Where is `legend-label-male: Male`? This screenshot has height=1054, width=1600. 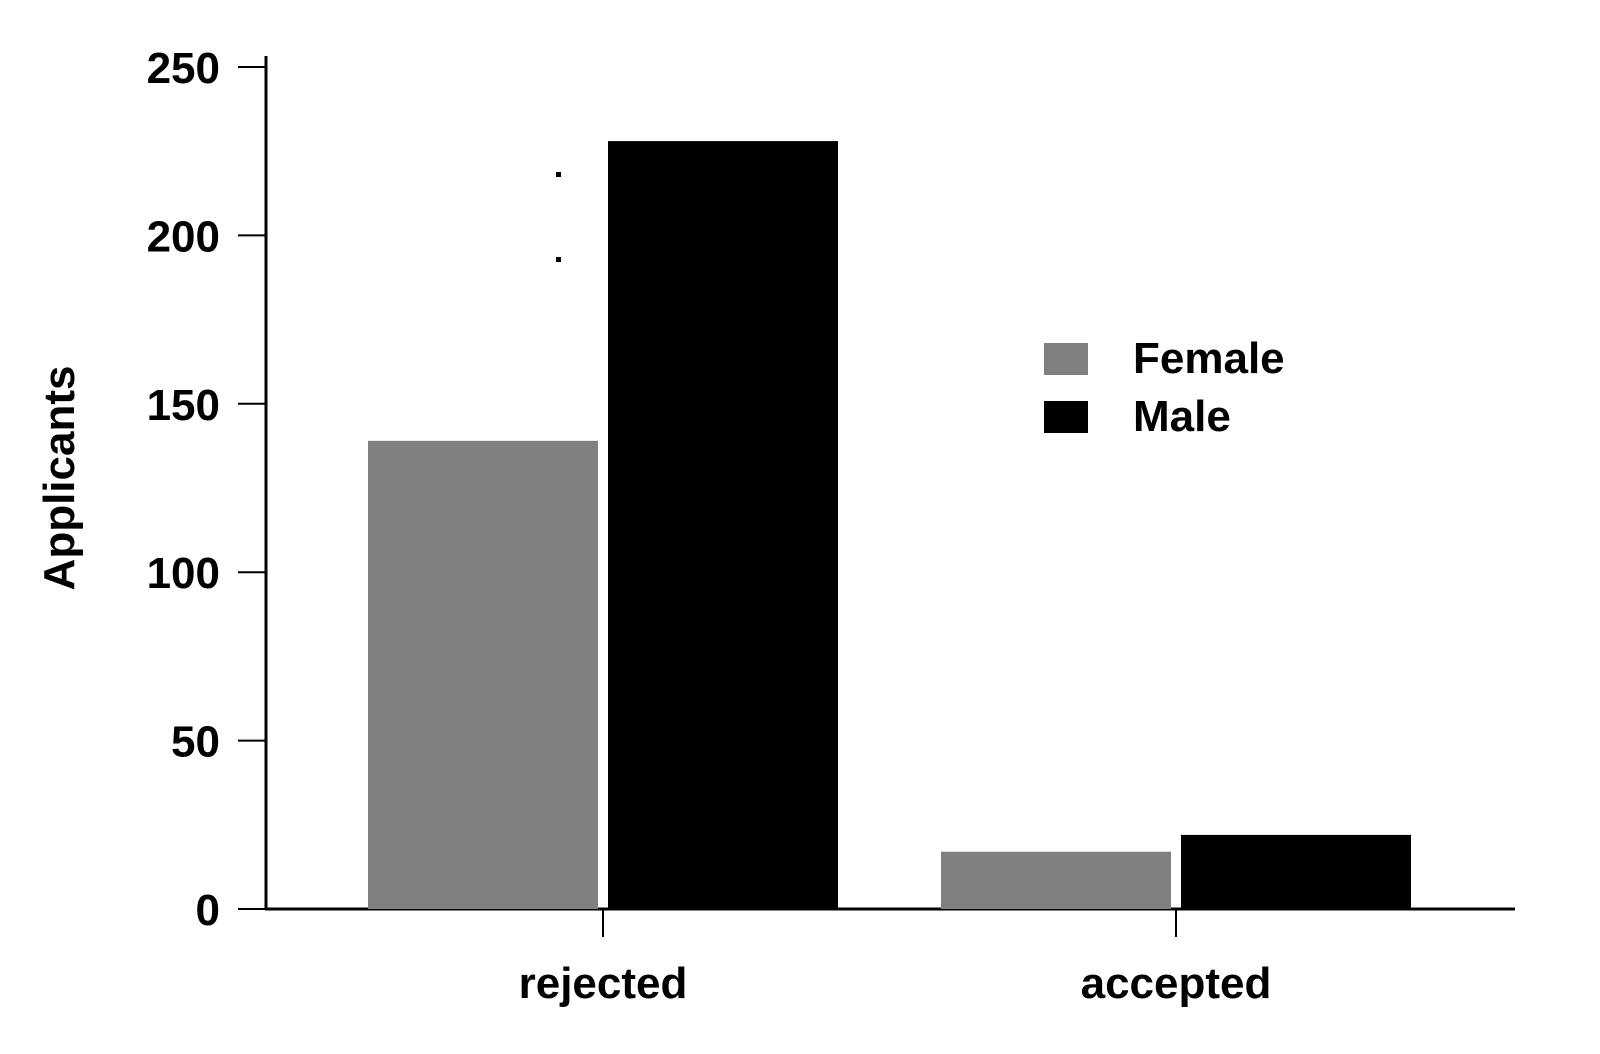 legend-label-male: Male is located at coordinates (1182, 416).